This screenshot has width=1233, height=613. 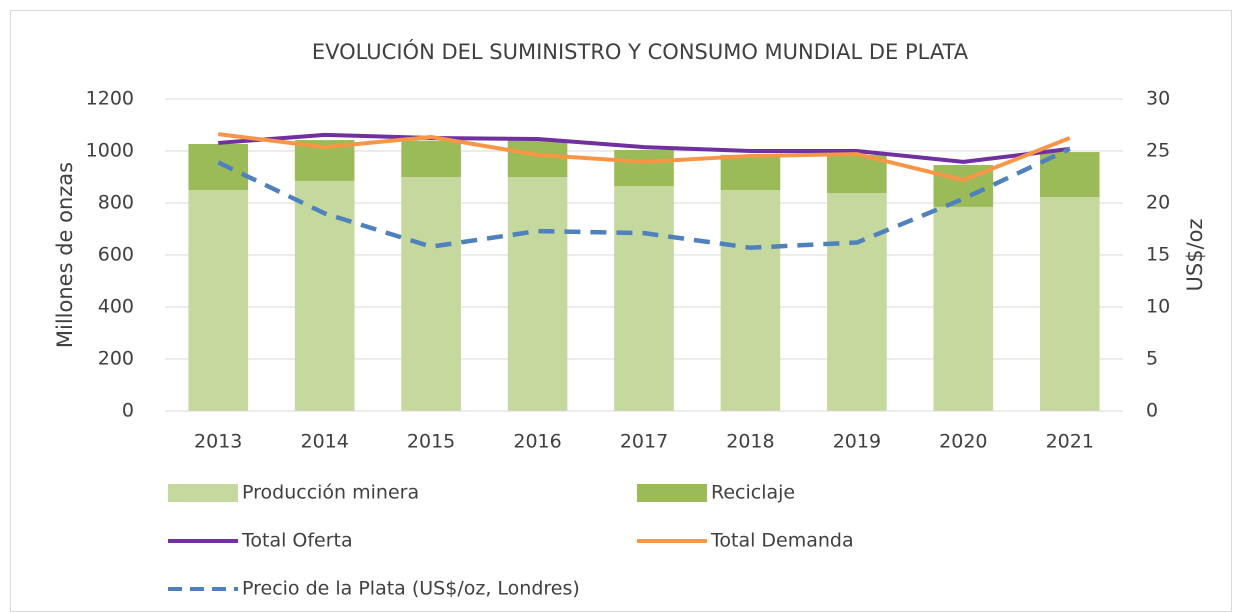 I want to click on y2-tick-label: 20, so click(x=1158, y=203).